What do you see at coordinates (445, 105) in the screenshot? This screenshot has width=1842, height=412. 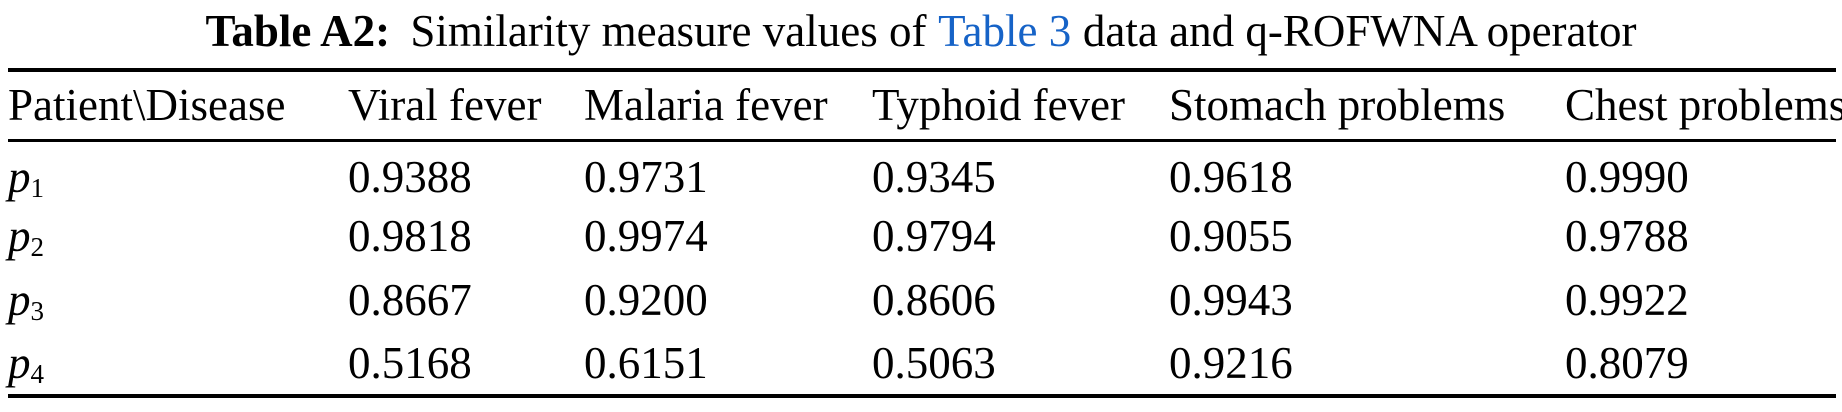 I see `column-header-viral-fever: Viral fever` at bounding box center [445, 105].